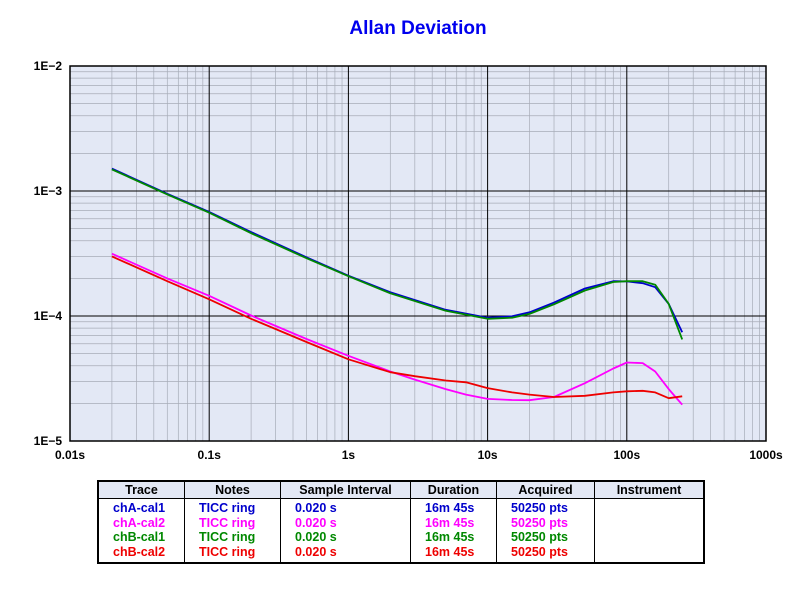 The width and height of the screenshot is (800, 600). I want to click on y-tick-label: 1E−4, so click(48, 316).